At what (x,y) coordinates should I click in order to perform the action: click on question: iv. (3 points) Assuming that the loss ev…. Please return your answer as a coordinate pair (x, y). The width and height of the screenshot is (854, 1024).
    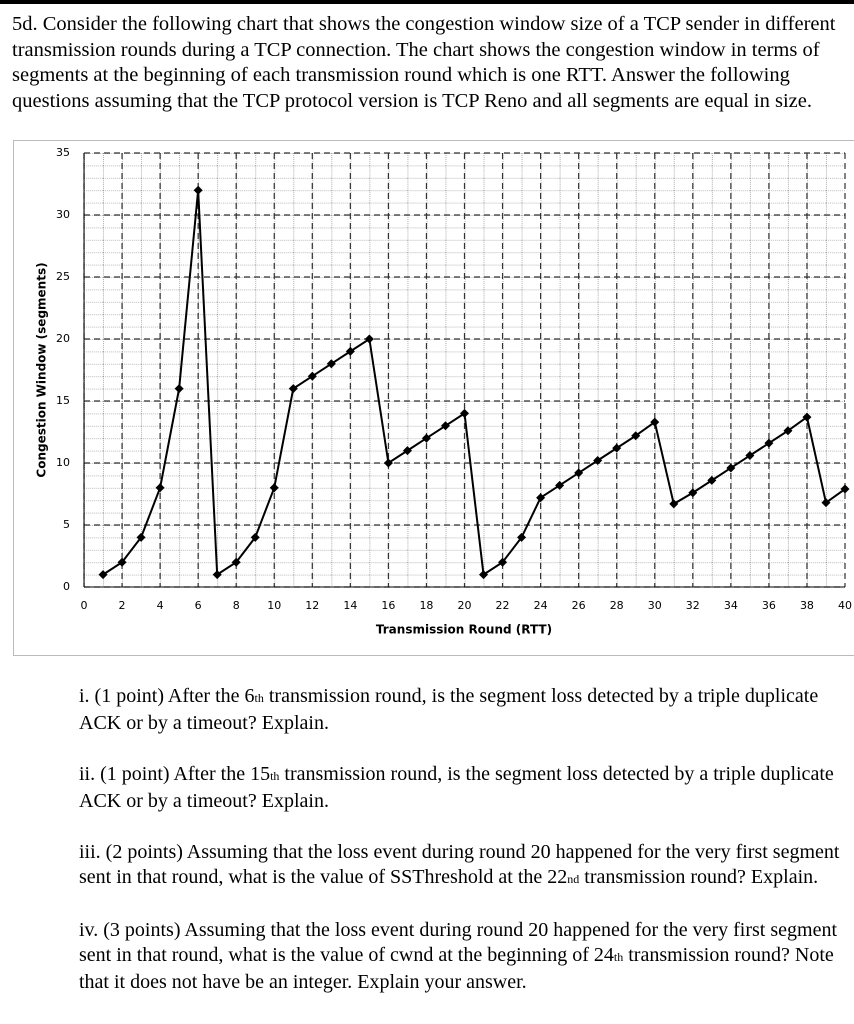
    Looking at the image, I should click on (464, 956).